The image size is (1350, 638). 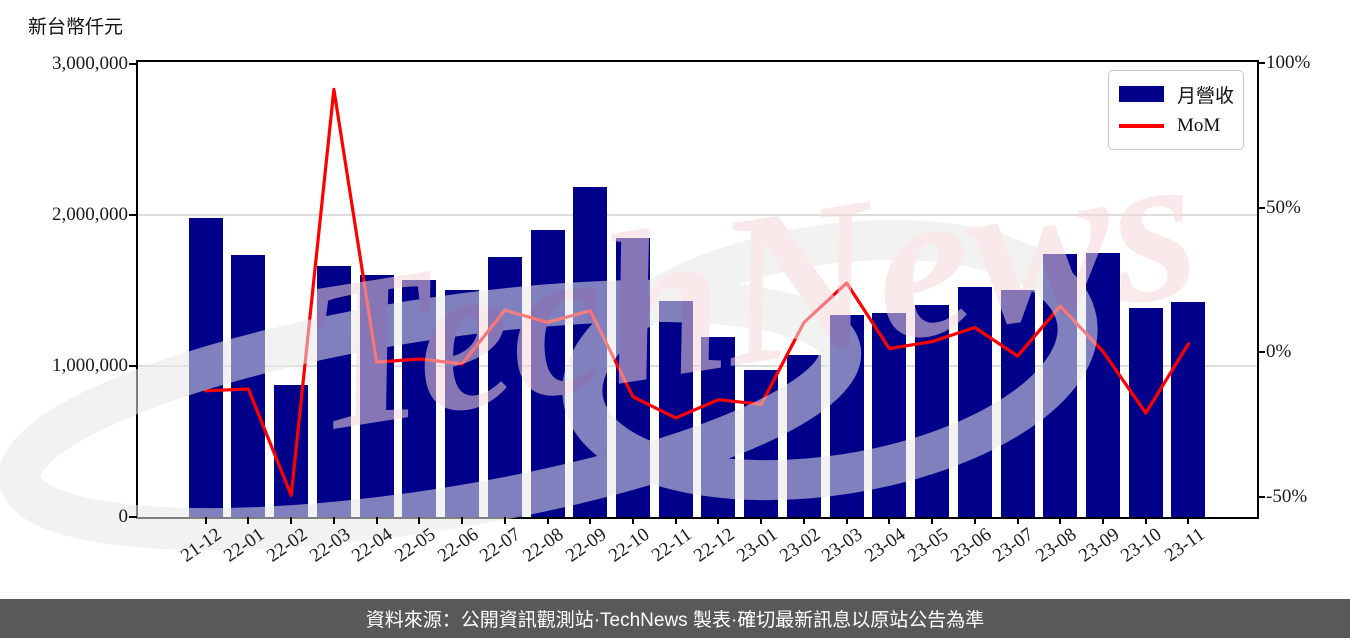 I want to click on x-tick-label-23-01: 23-01, so click(x=757, y=545).